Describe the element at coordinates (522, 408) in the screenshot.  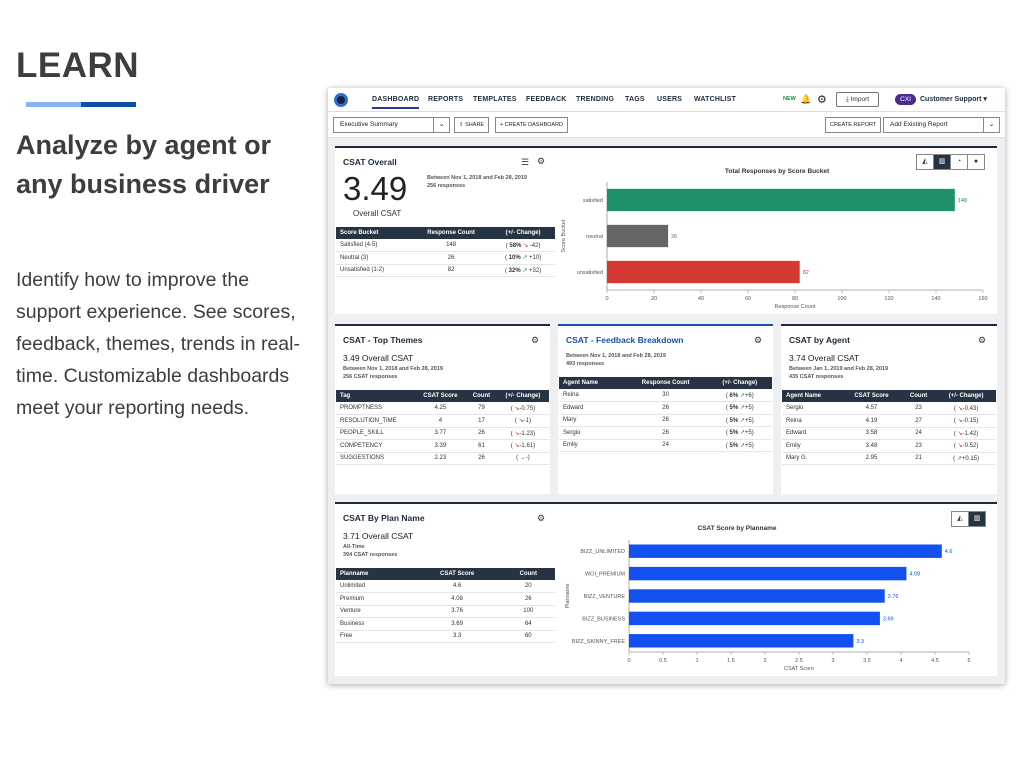
I see `change-cell: ( ↘-0.75)` at that location.